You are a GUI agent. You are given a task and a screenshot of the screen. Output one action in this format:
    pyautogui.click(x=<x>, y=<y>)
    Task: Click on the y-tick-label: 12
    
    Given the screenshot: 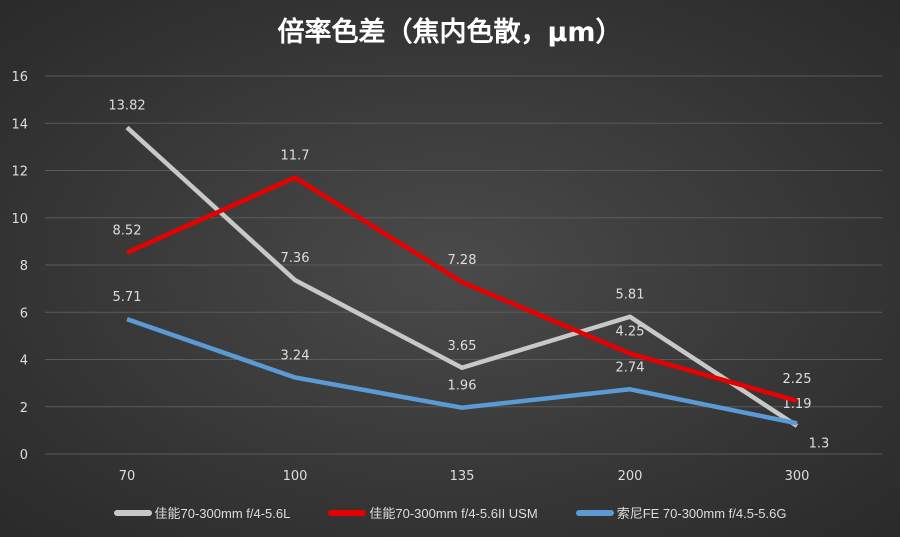 What is the action you would take?
    pyautogui.click(x=19, y=172)
    